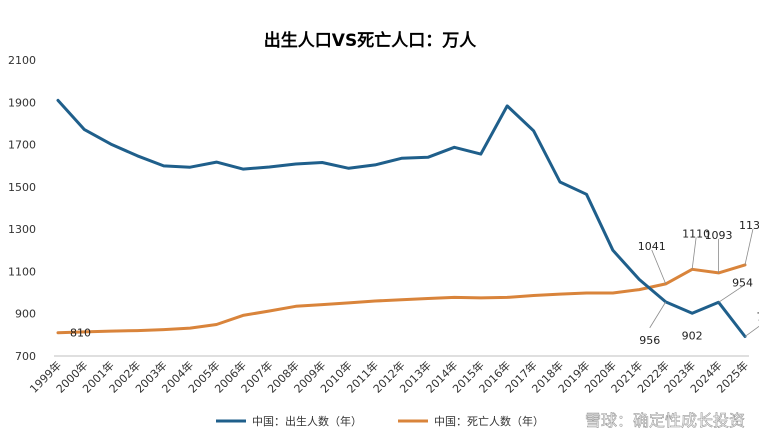  What do you see at coordinates (749, 225) in the screenshot?
I see `data-label: 1131` at bounding box center [749, 225].